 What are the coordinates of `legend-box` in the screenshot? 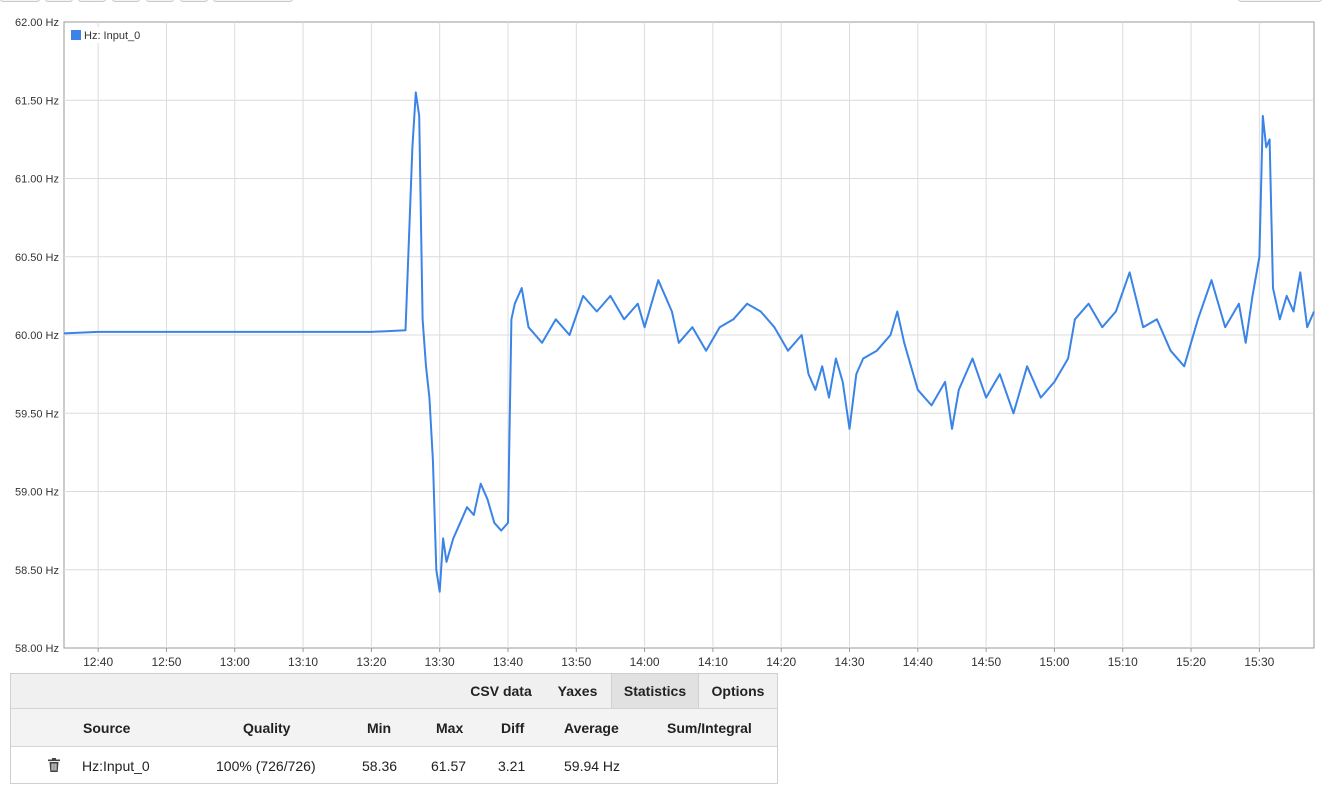 It's located at (106, 35).